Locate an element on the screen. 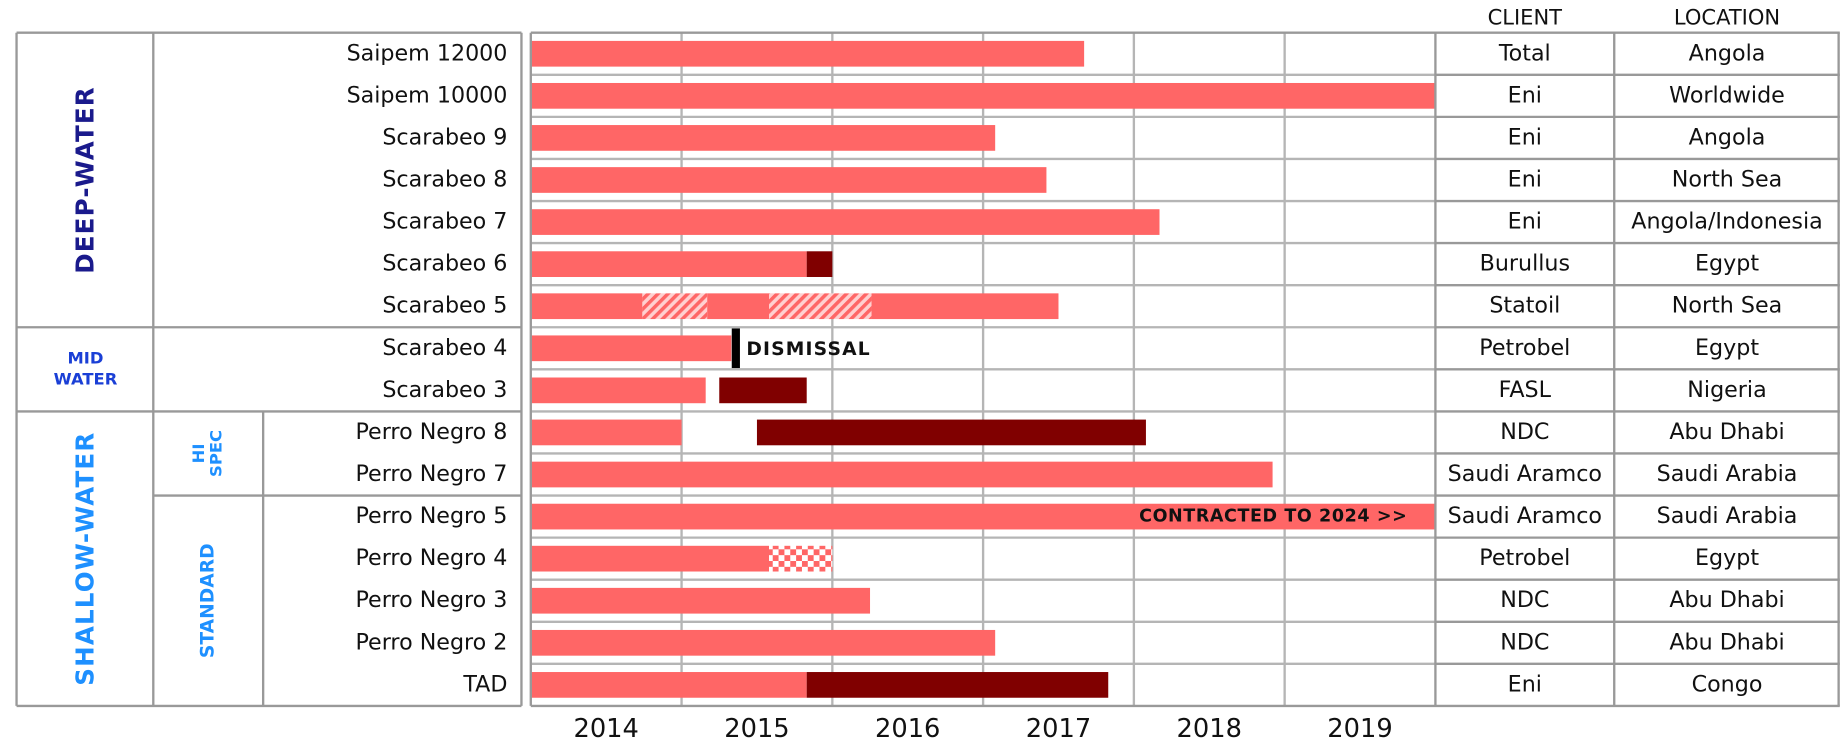 Image resolution: width=1847 pixels, height=748 pixels. location: Worldwide is located at coordinates (1727, 95).